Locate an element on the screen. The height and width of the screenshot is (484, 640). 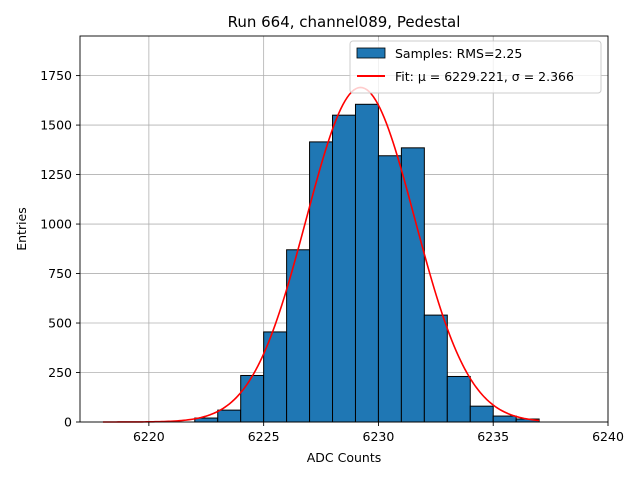
x-tick-label: 6220 is located at coordinates (149, 436).